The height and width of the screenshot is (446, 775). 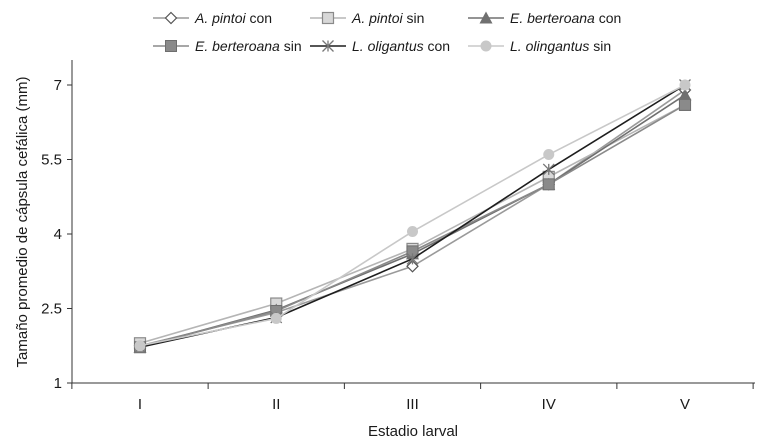 I want to click on legend-label-species: L. olingantus, so click(x=549, y=46).